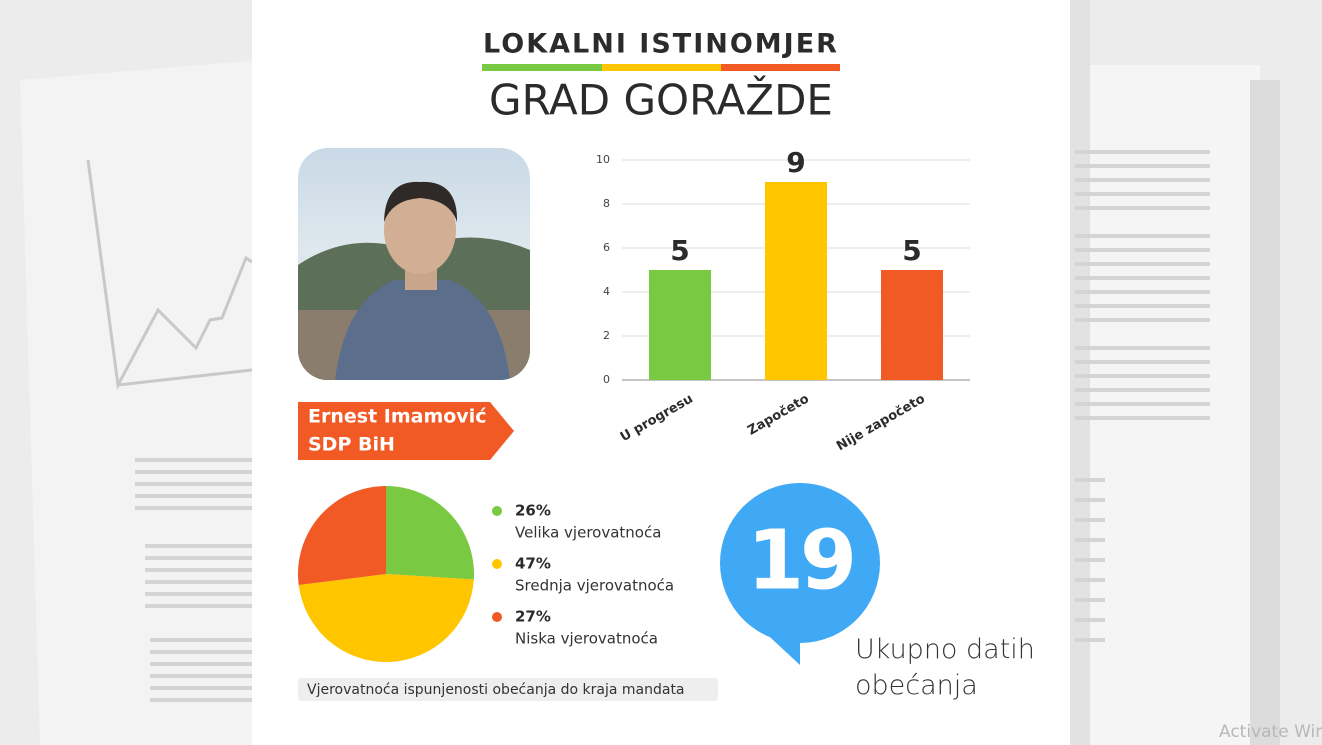  I want to click on watermark: Activate Windows, so click(1270, 732).